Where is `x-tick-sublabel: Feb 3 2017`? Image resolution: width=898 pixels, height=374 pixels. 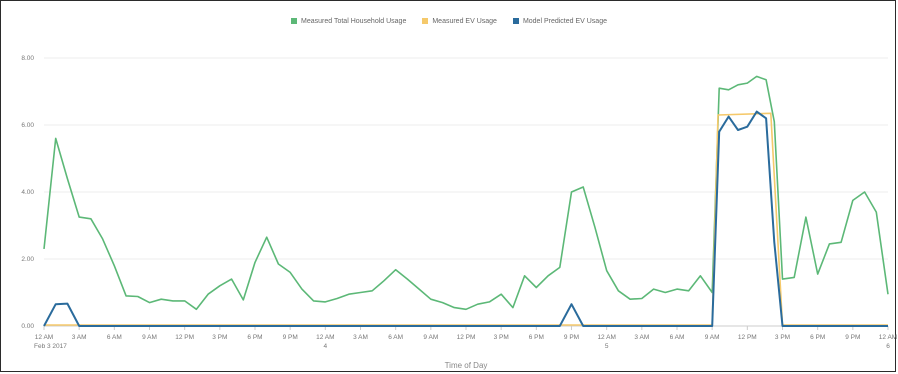 x-tick-sublabel: Feb 3 2017 is located at coordinates (50, 346).